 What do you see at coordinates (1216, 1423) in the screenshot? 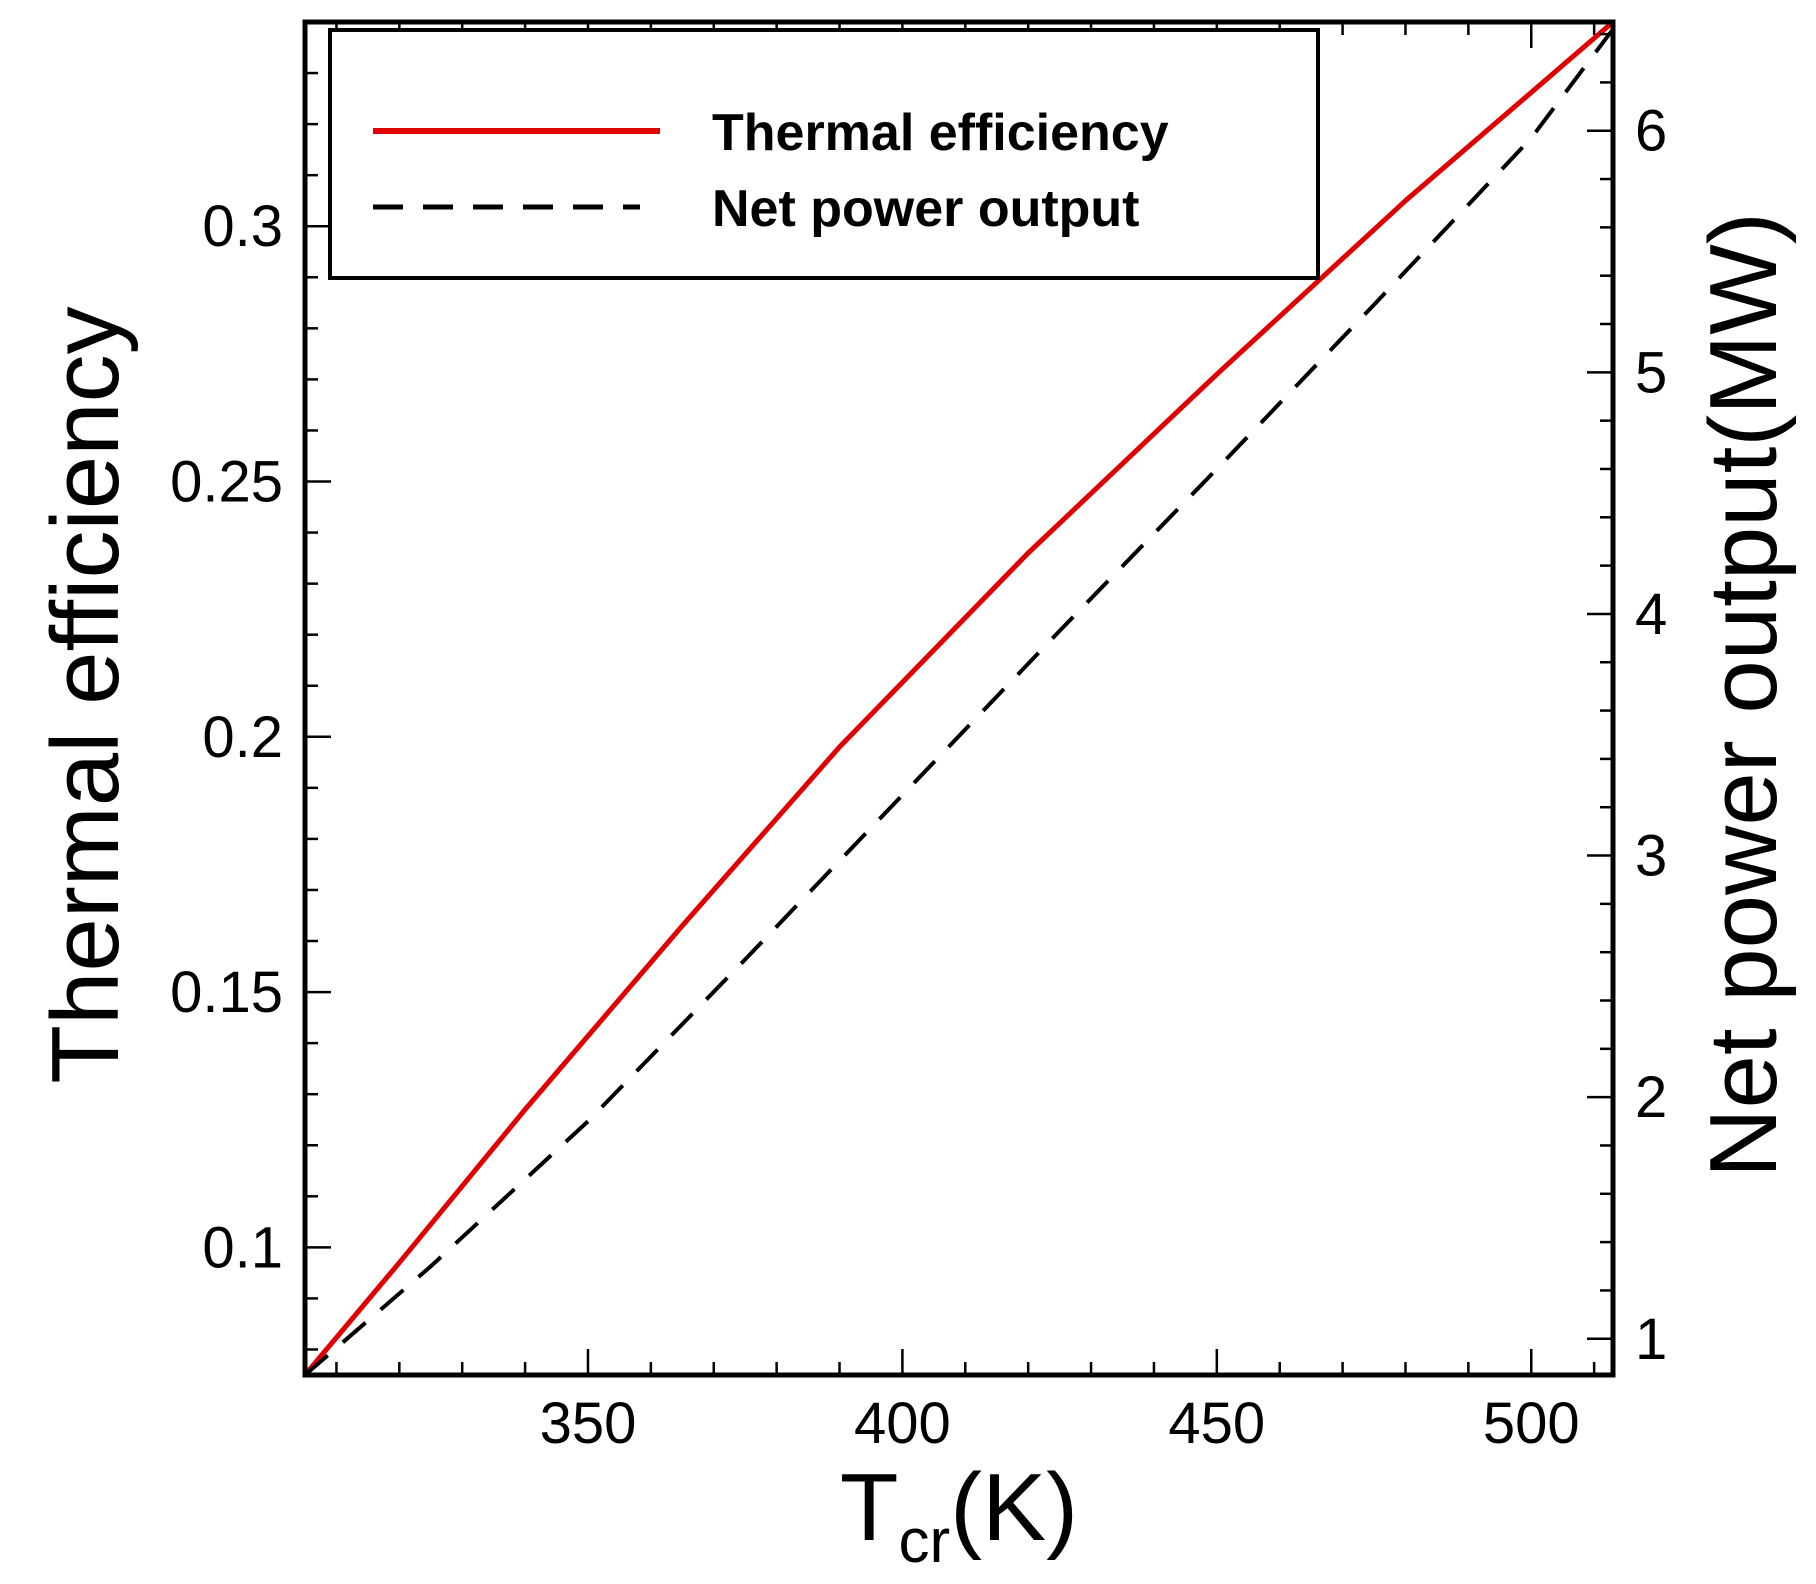
I see `x-tick-label: 450` at bounding box center [1216, 1423].